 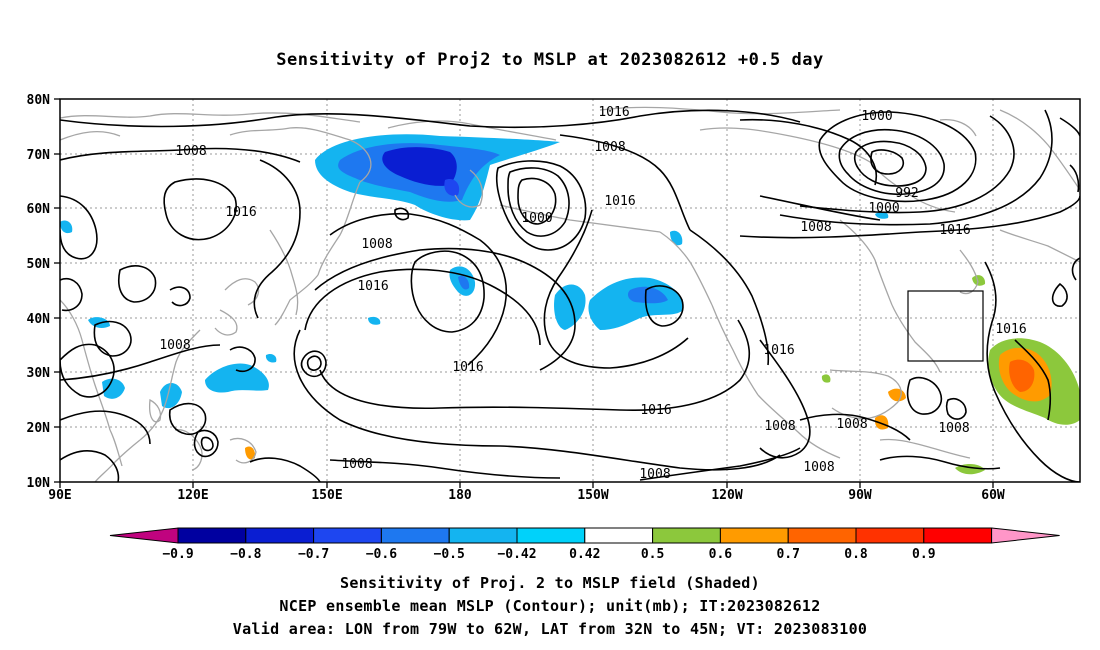 I want to click on colorbar-label: 0.6, so click(x=721, y=554).